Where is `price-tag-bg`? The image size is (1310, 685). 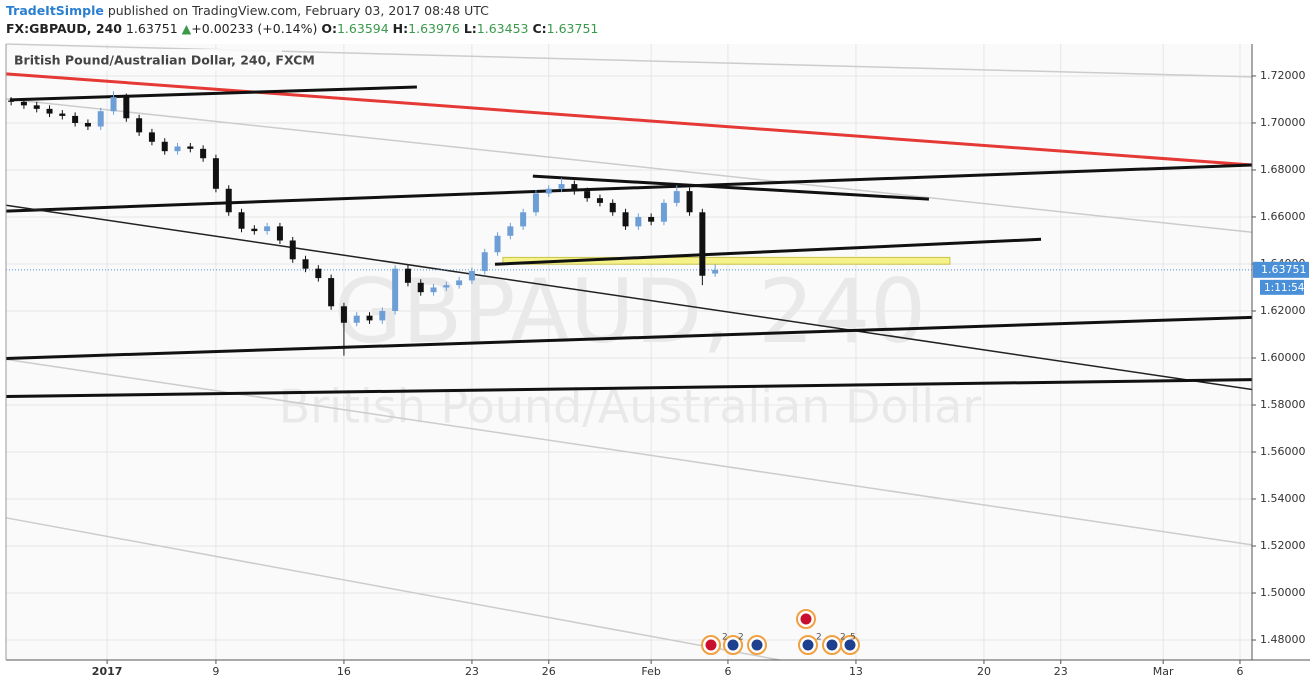
price-tag-bg is located at coordinates (1281, 269).